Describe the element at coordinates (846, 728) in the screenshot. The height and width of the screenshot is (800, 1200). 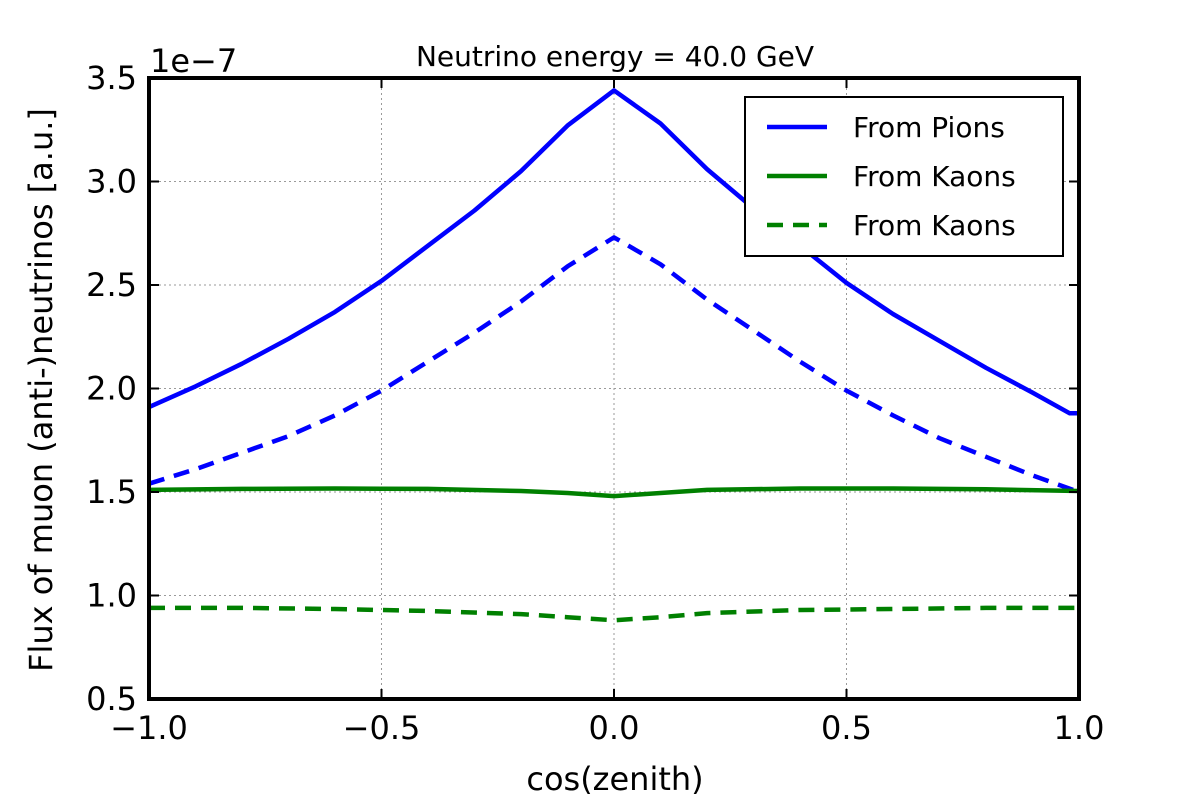
I see `x-tick-label: 0.5` at that location.